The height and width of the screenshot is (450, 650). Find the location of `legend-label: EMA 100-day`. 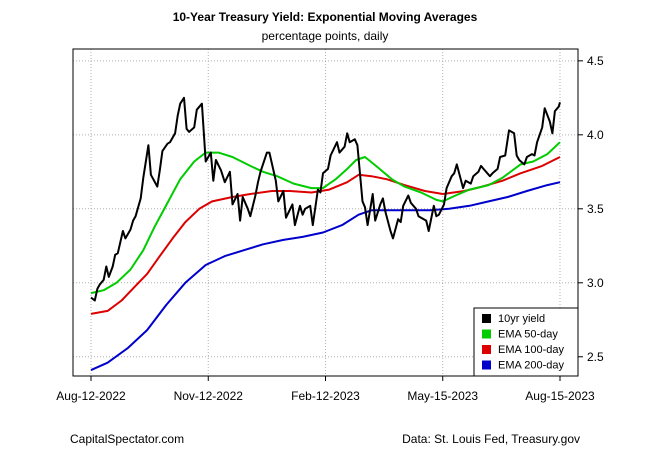

legend-label: EMA 100-day is located at coordinates (531, 350).